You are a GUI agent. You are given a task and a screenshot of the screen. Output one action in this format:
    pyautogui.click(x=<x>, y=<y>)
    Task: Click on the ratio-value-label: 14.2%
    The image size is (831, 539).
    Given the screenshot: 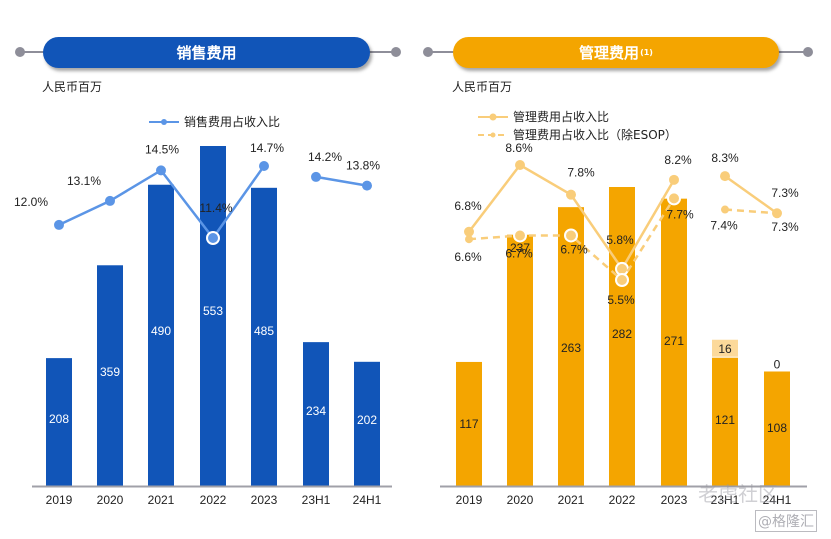 What is the action you would take?
    pyautogui.click(x=325, y=157)
    